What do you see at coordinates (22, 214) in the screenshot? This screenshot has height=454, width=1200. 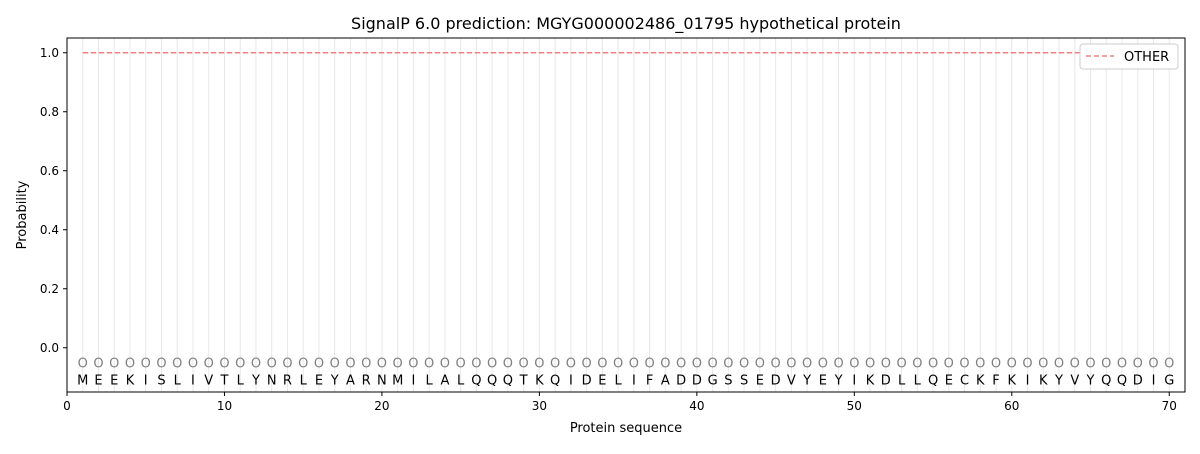 I see `y-axis-label: Probability` at bounding box center [22, 214].